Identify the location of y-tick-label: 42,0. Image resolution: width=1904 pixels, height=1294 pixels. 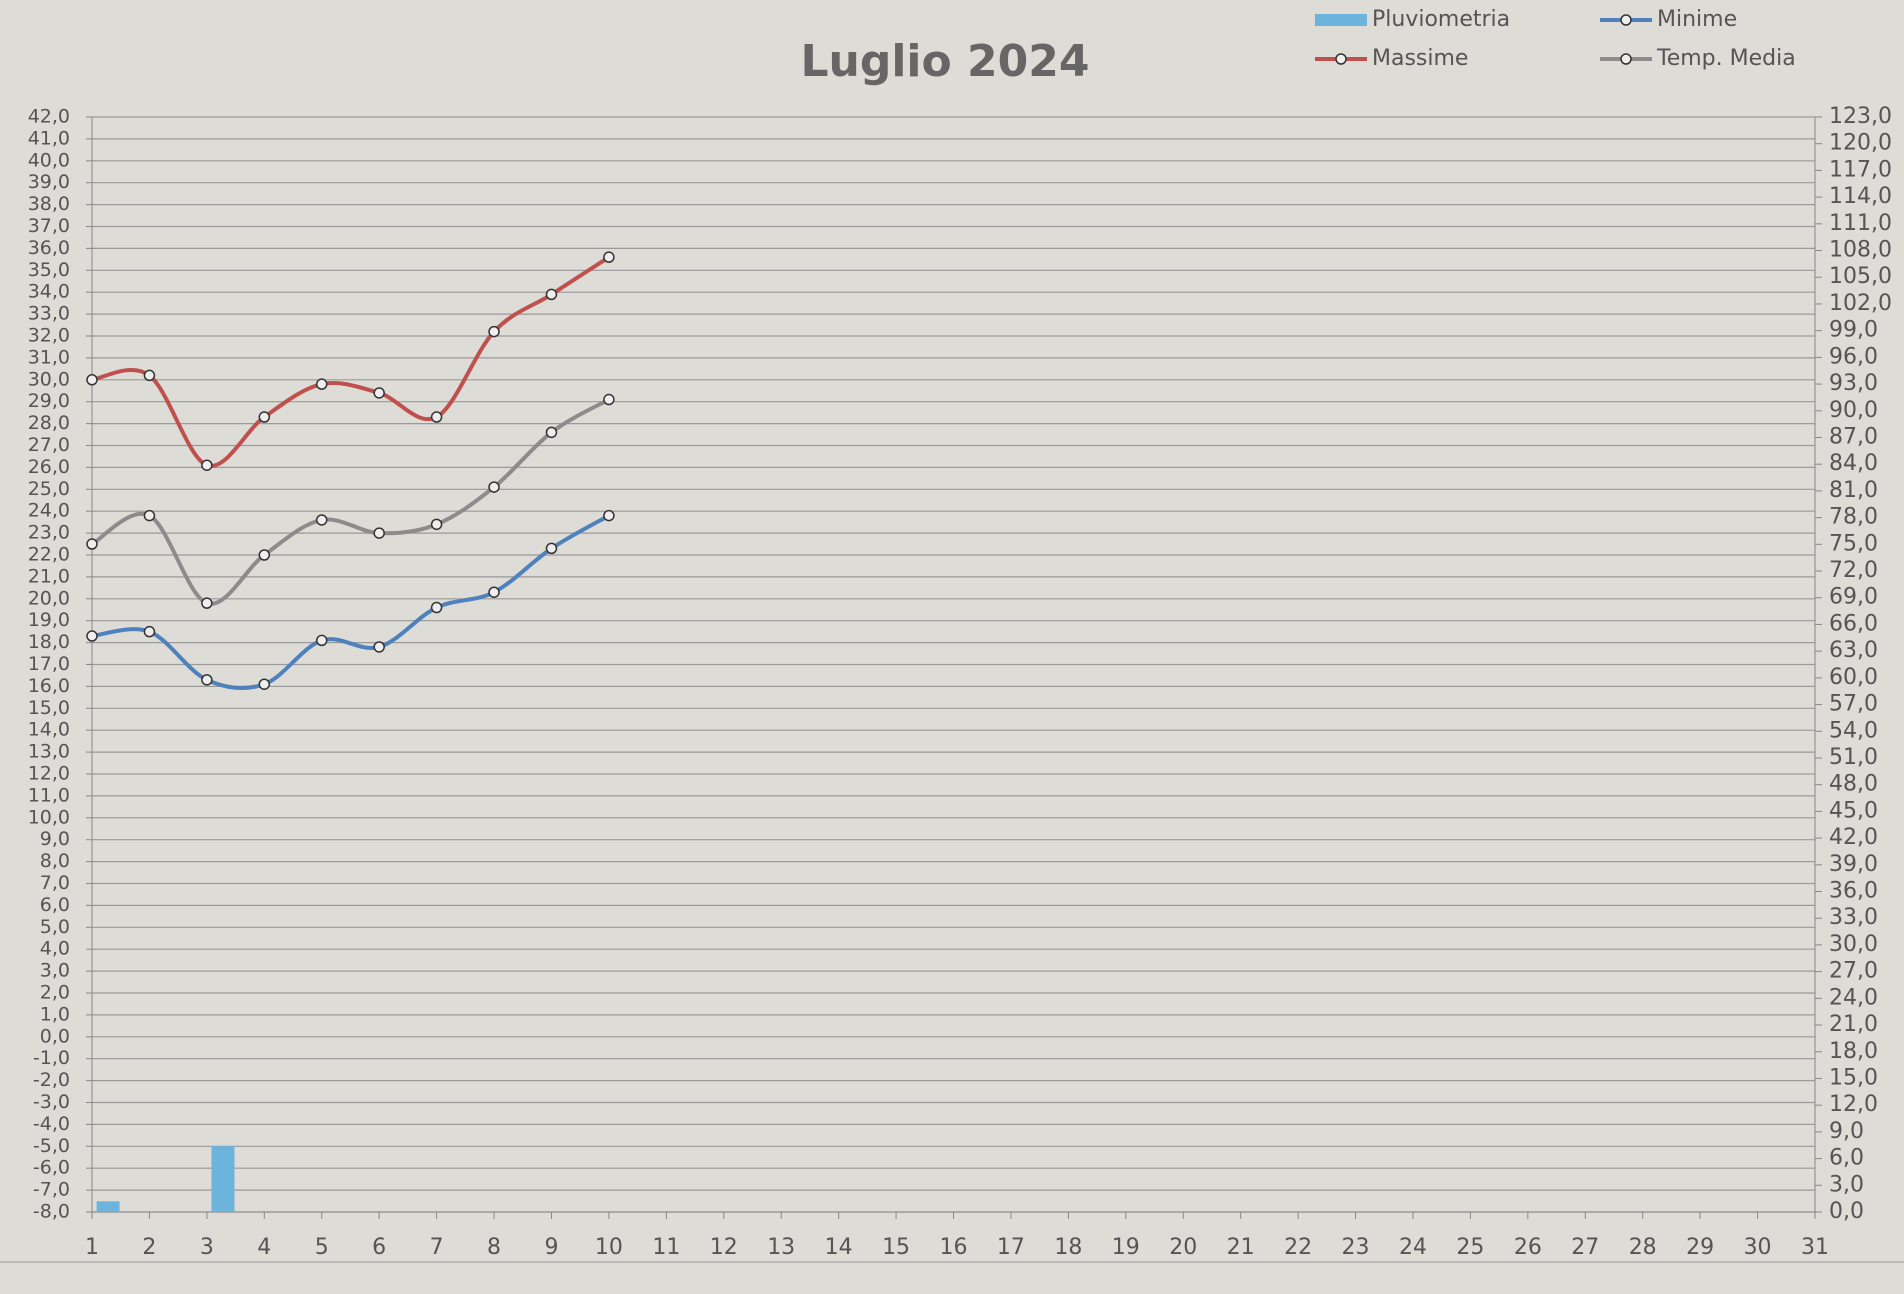
(49, 117).